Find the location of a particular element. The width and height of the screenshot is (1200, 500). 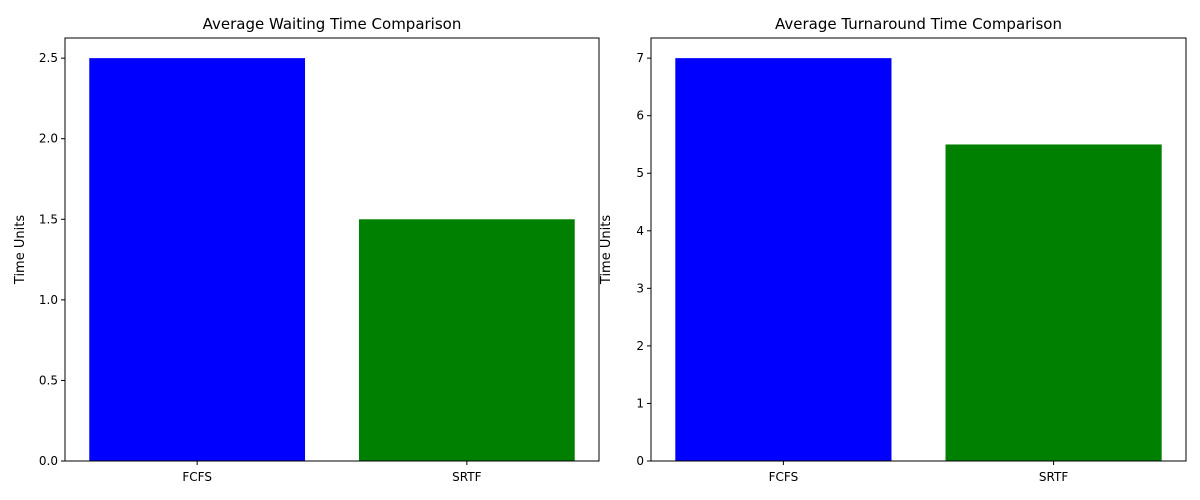

y-tick-label: 4 is located at coordinates (640, 231).